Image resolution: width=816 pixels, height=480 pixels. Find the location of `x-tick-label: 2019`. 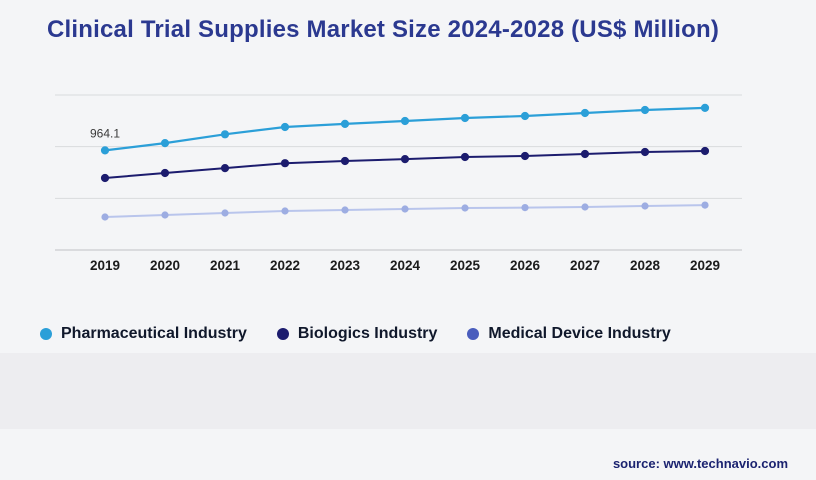

x-tick-label: 2019 is located at coordinates (105, 265).